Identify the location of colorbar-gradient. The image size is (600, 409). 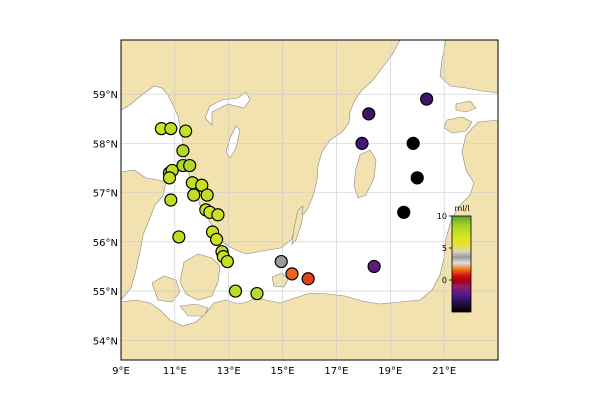
(461, 264).